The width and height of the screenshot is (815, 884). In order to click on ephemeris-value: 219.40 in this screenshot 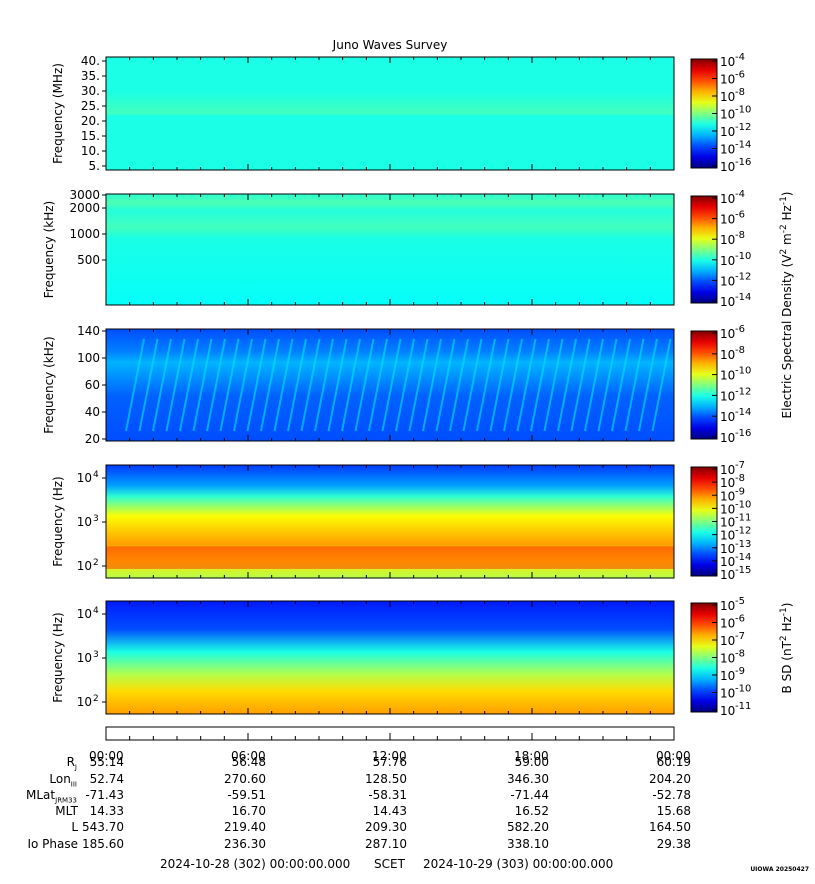, I will do `click(245, 827)`.